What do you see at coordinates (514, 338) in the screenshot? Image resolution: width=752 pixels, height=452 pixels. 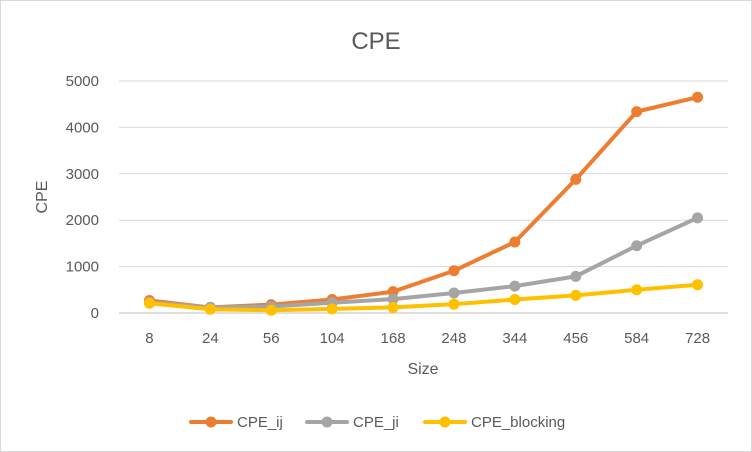 I see `x-tick-label: 344` at bounding box center [514, 338].